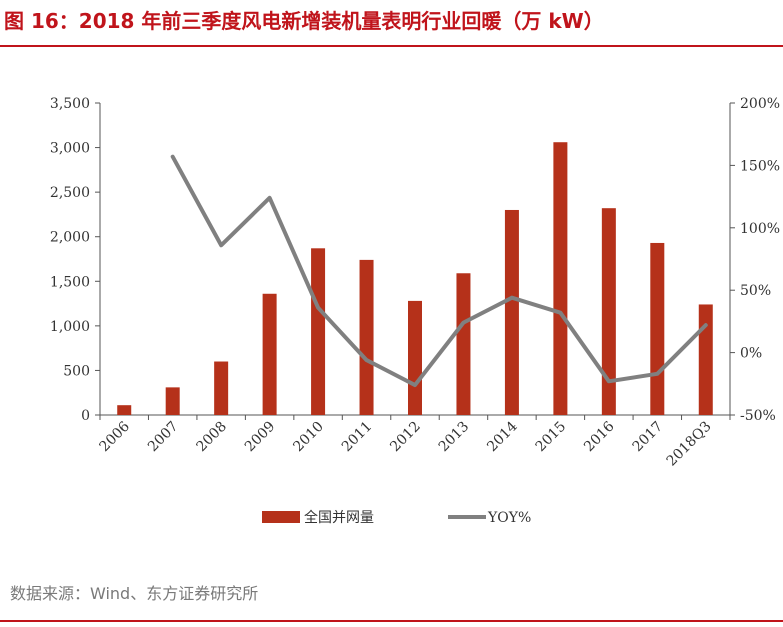 This screenshot has width=783, height=627. I want to click on right-tick-label: 150%, so click(760, 166).